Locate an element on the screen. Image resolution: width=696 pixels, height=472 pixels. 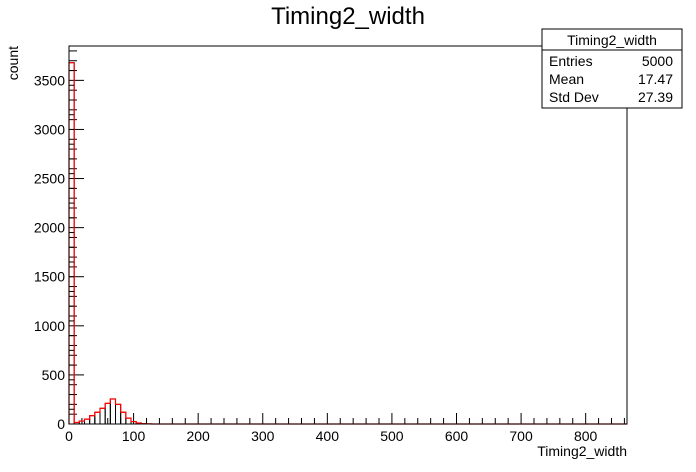
stats-entries-label: Entries is located at coordinates (571, 61).